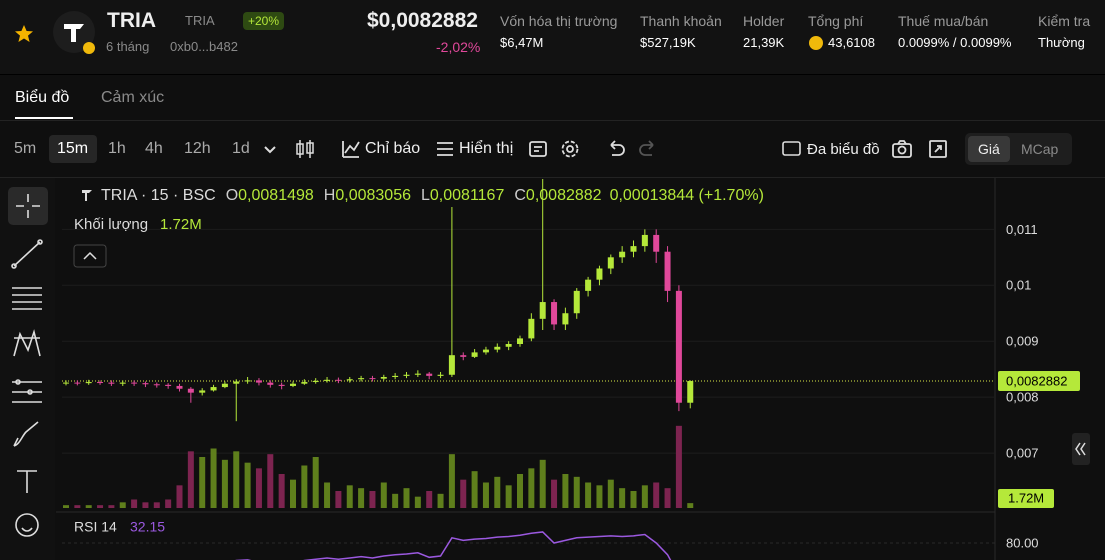 The height and width of the screenshot is (560, 1105). Describe the element at coordinates (74, 32) in the screenshot. I see `token-logo` at that location.